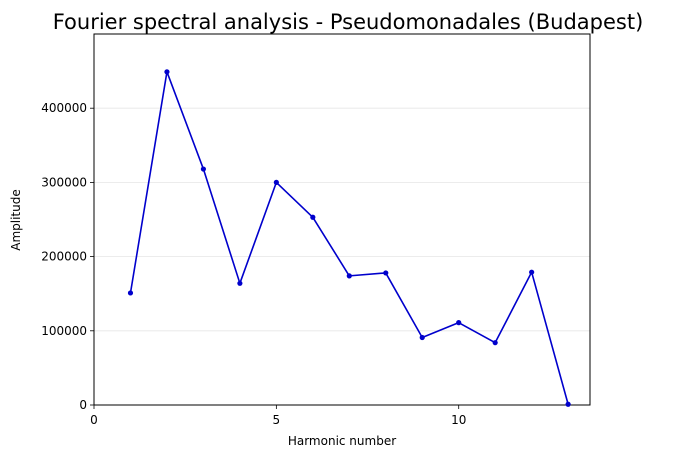 This screenshot has width=683, height=459. What do you see at coordinates (277, 420) in the screenshot?
I see `x-tick-label: 5` at bounding box center [277, 420].